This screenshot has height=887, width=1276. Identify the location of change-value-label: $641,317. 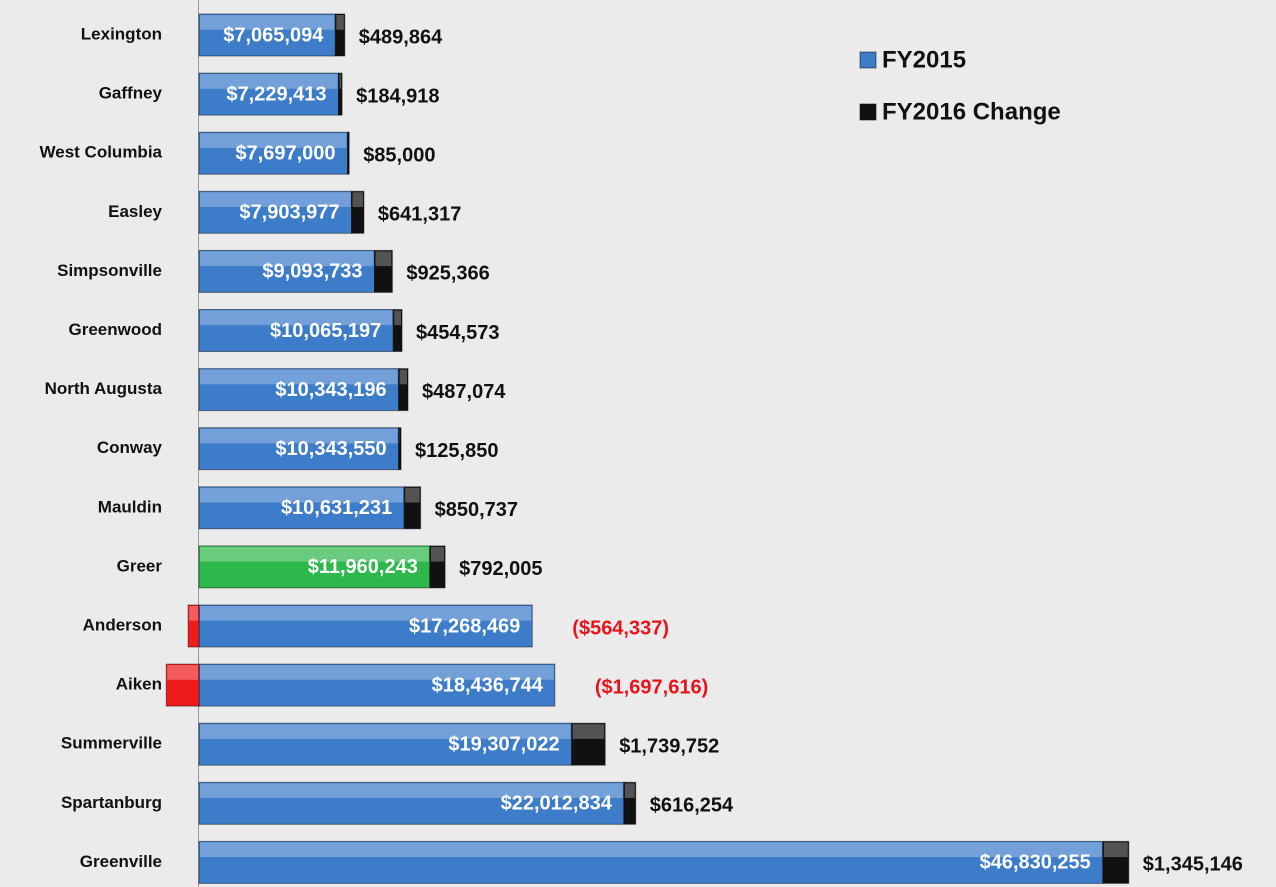
(419, 215).